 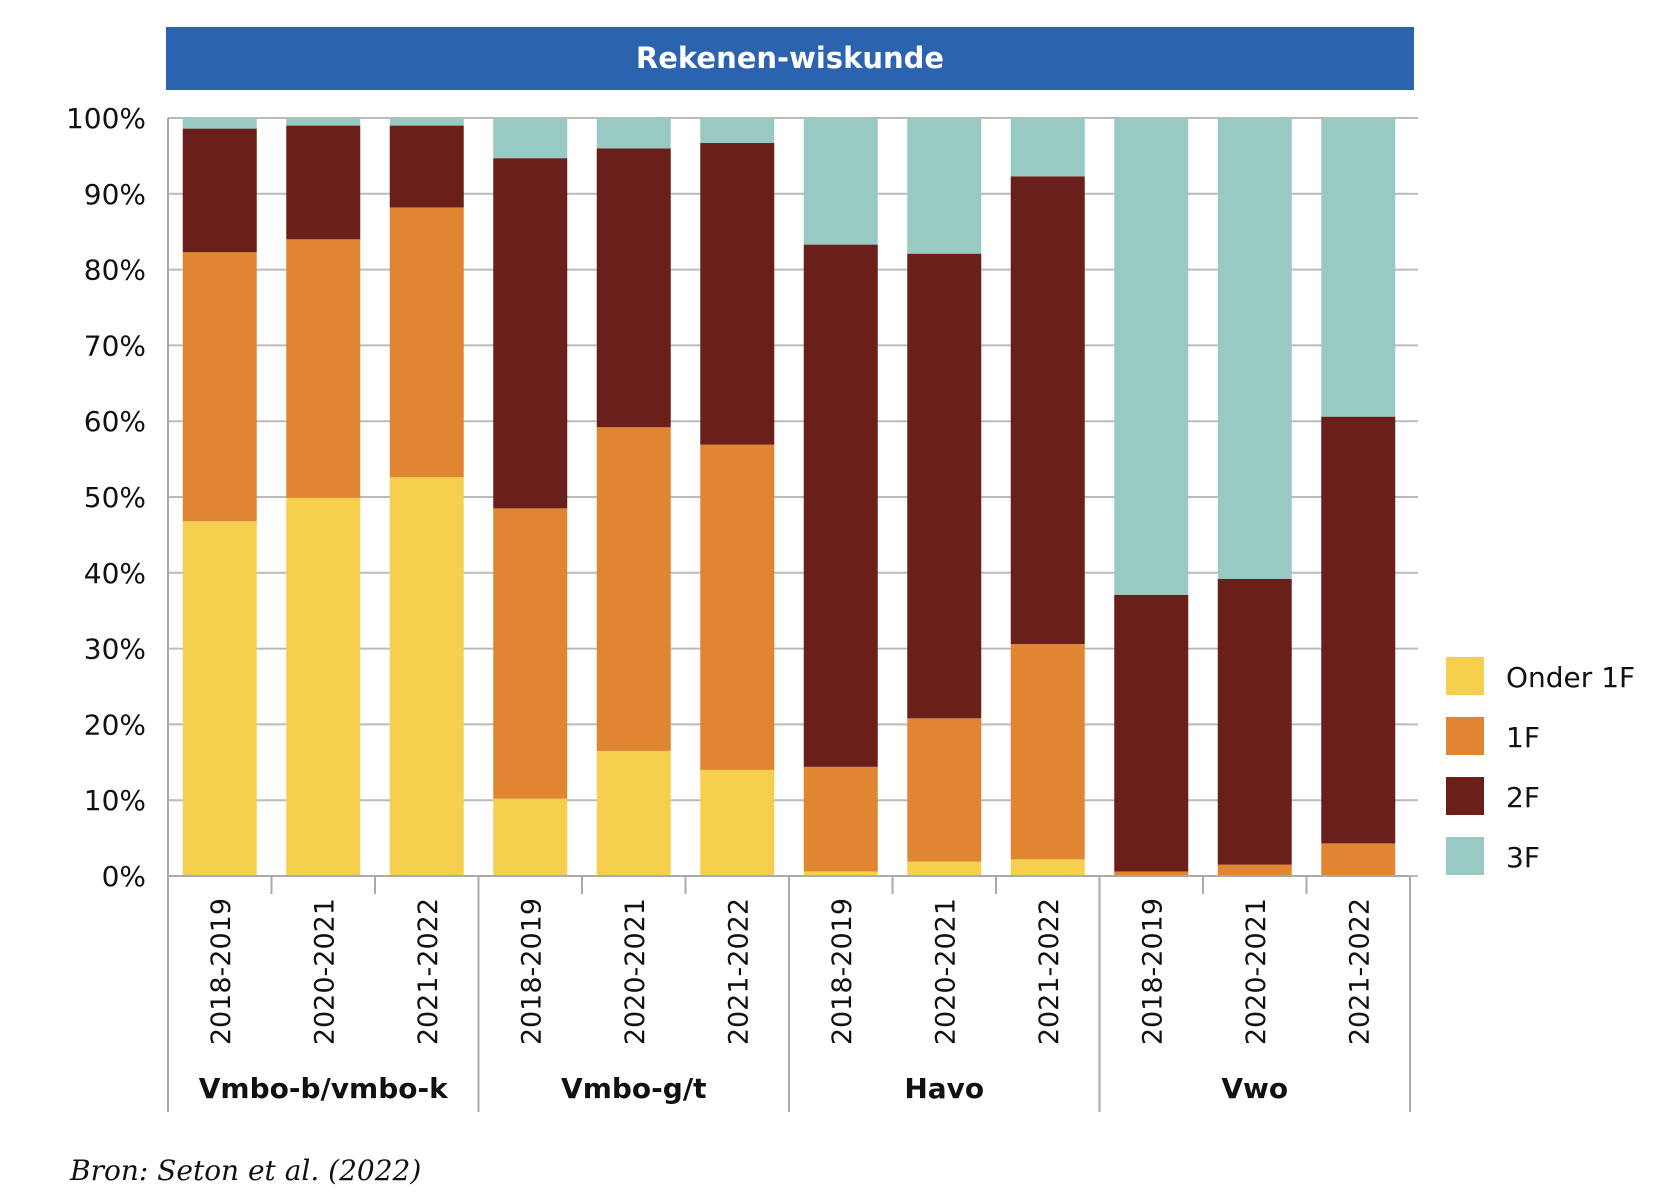 I want to click on source-note: Bron: Seton et al. (2022), so click(x=245, y=1170).